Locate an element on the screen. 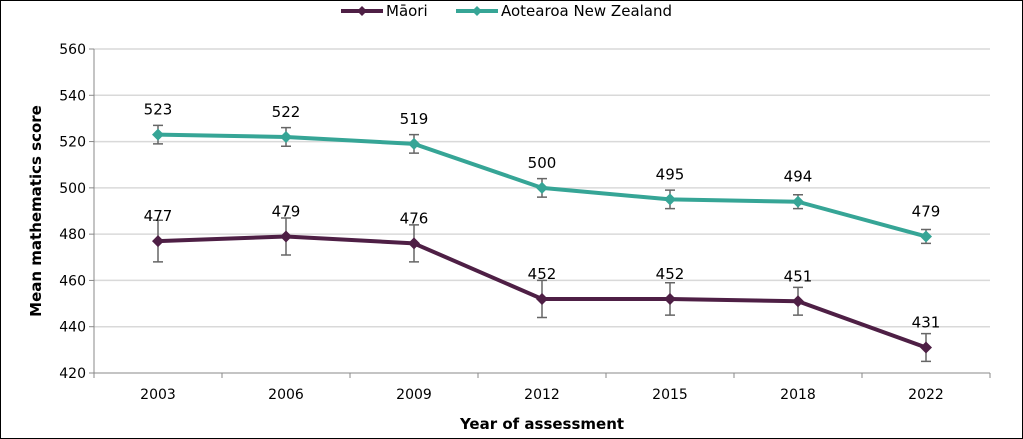 Image resolution: width=1023 pixels, height=439 pixels. y-tick-label: 480 is located at coordinates (72, 235).